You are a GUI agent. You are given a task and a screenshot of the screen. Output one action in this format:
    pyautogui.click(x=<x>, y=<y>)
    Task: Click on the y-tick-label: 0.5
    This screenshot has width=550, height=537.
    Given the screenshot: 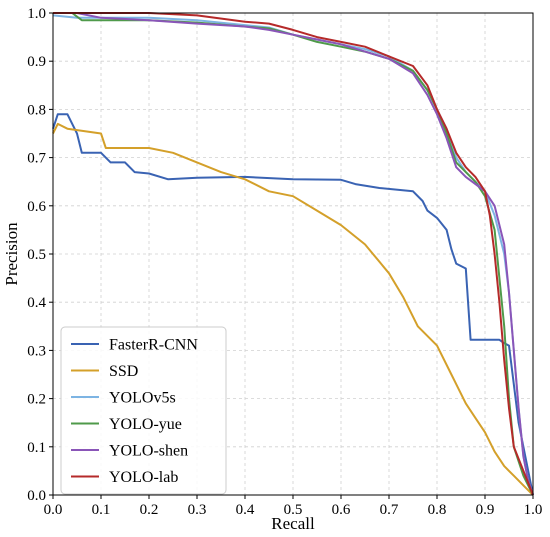 What is the action you would take?
    pyautogui.click(x=36, y=255)
    